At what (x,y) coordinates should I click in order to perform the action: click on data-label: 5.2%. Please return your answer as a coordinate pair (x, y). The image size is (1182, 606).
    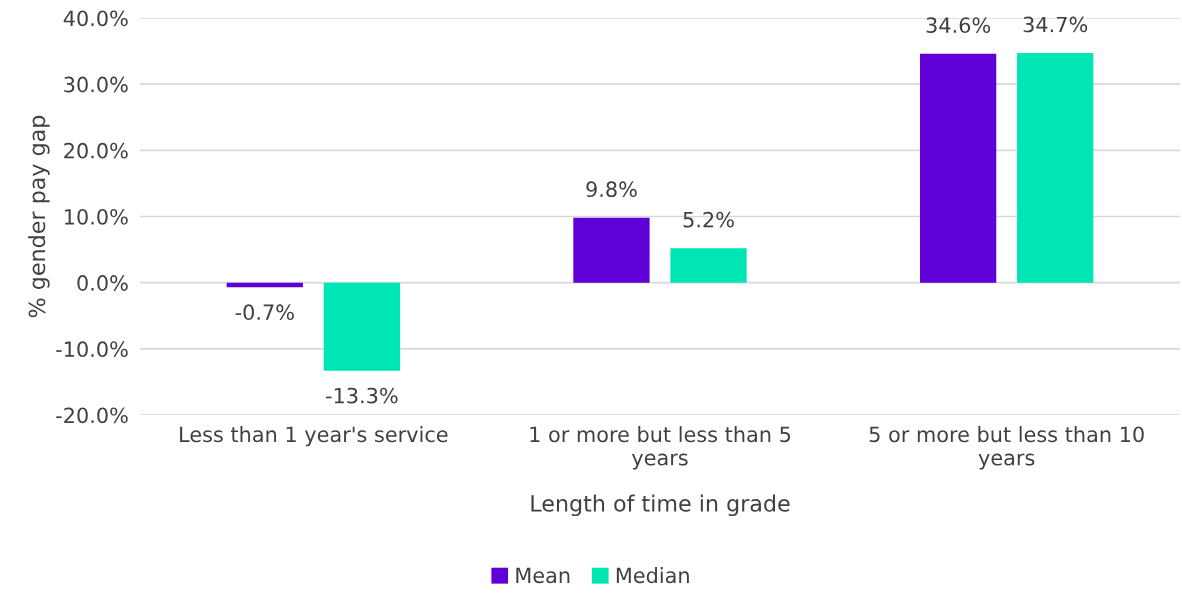
    Looking at the image, I should click on (708, 219).